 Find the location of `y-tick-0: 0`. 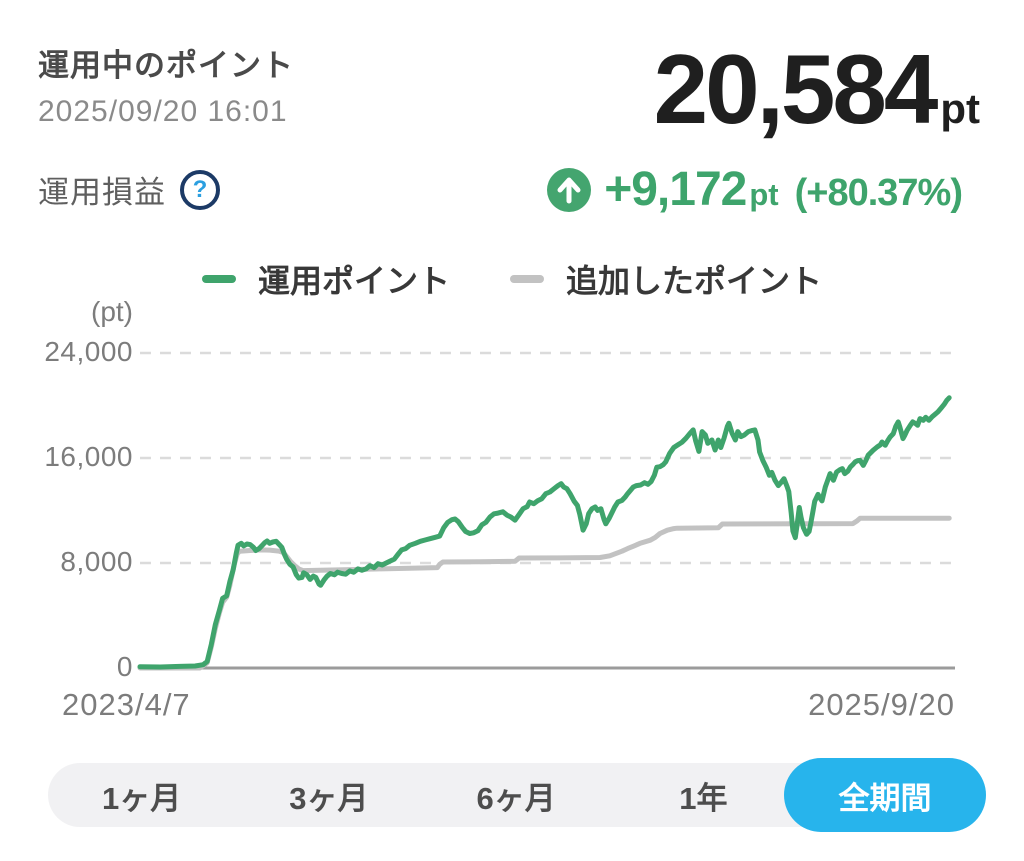

y-tick-0: 0 is located at coordinates (124, 666).